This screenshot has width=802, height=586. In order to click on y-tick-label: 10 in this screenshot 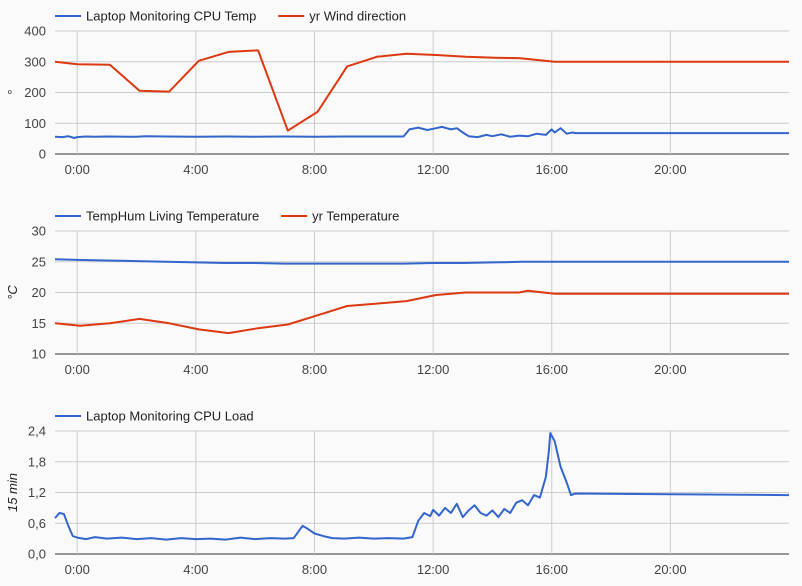, I will do `click(39, 354)`.